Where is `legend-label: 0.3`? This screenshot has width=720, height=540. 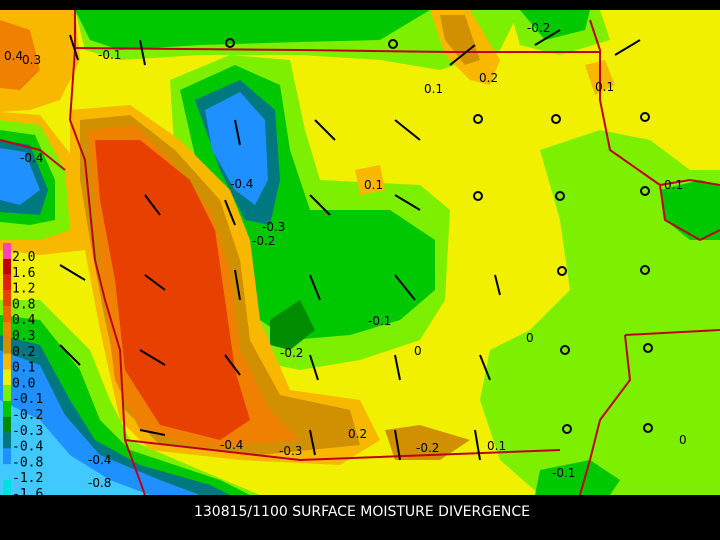
legend-label: 0.3 is located at coordinates (23, 336).